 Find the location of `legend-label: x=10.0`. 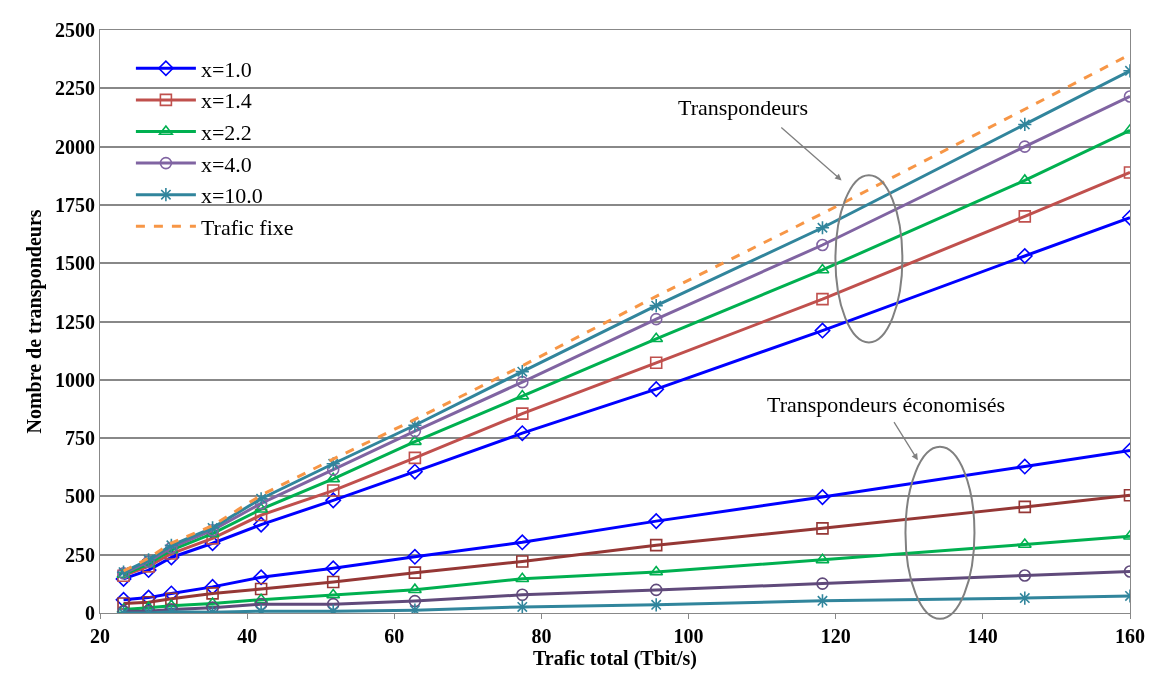

legend-label: x=10.0 is located at coordinates (231, 196).